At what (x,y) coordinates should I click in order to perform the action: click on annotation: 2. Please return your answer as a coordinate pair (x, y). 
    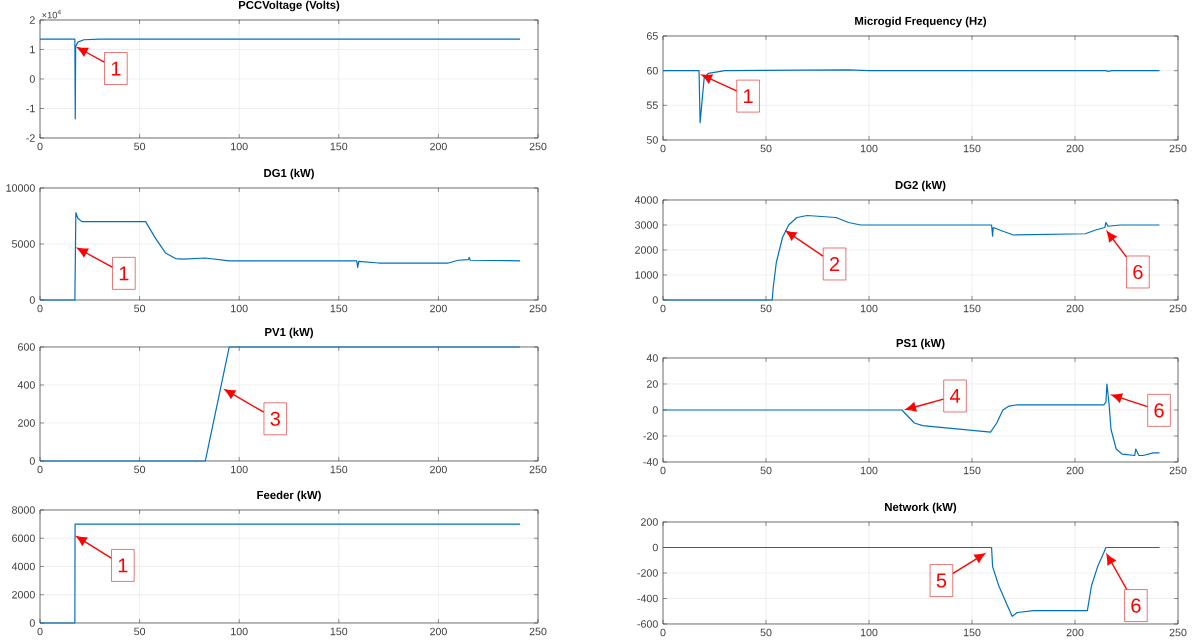
    Looking at the image, I should click on (834, 264).